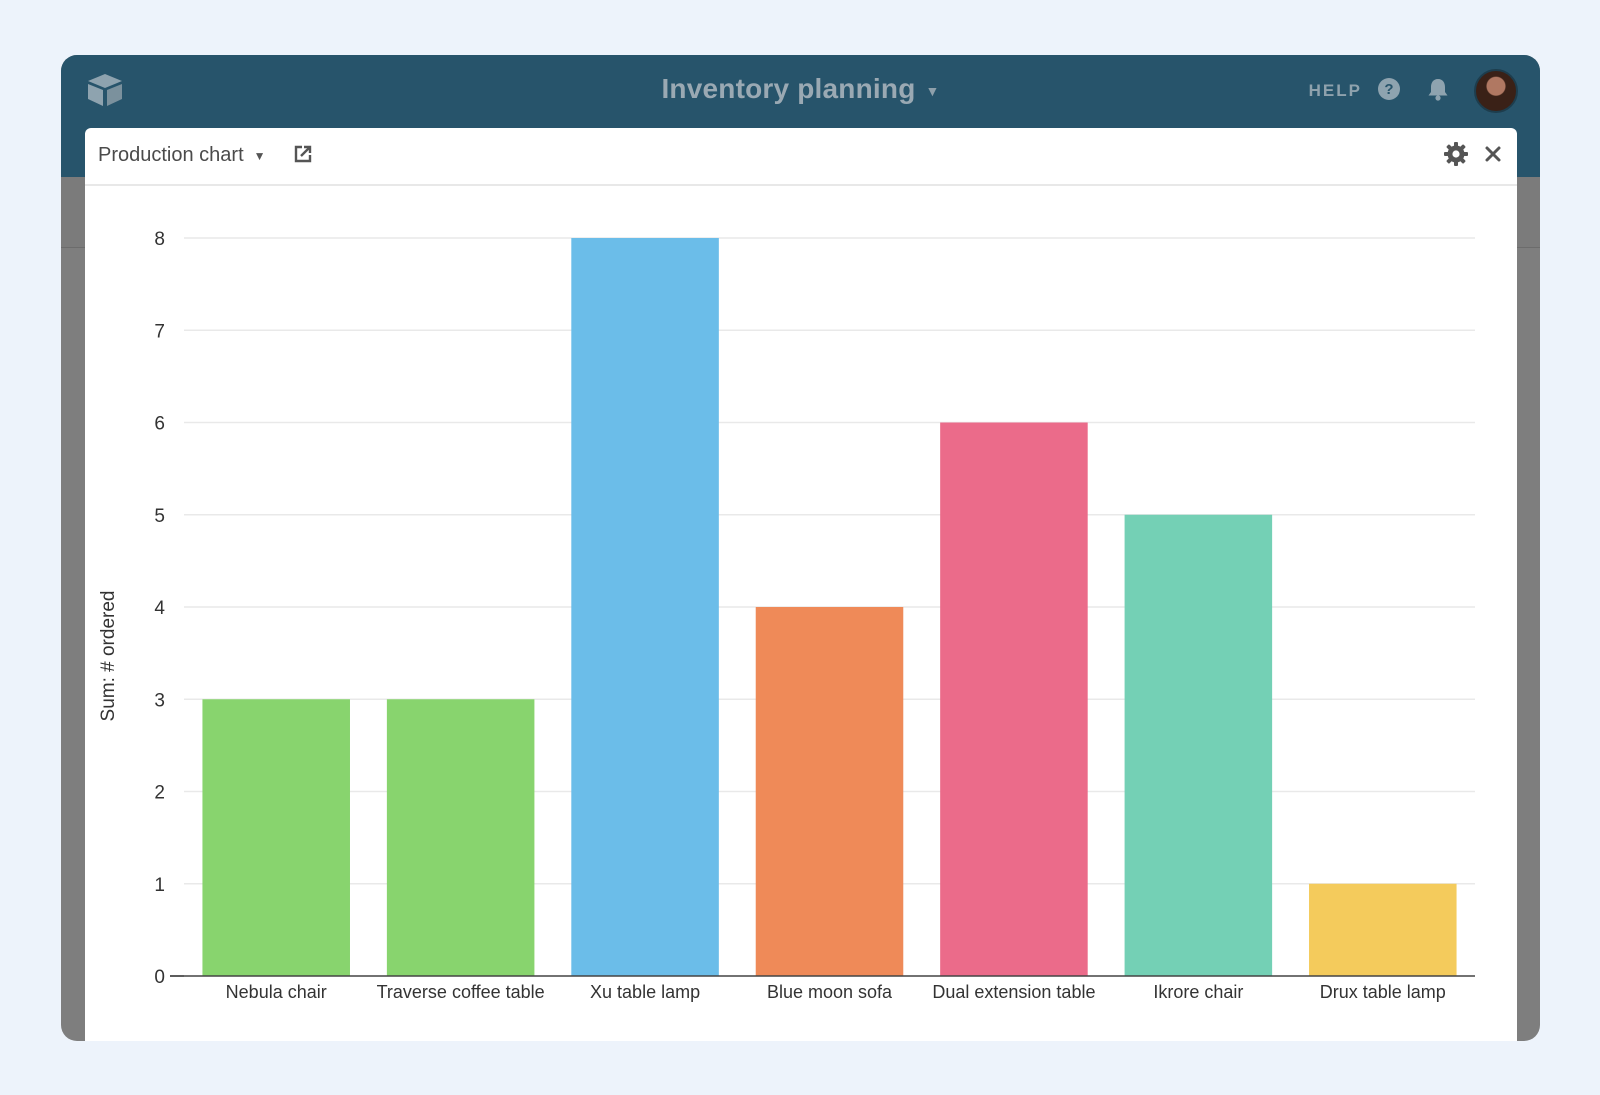 Image resolution: width=1600 pixels, height=1095 pixels. Describe the element at coordinates (1335, 90) in the screenshot. I see `help-link: HELP` at that location.